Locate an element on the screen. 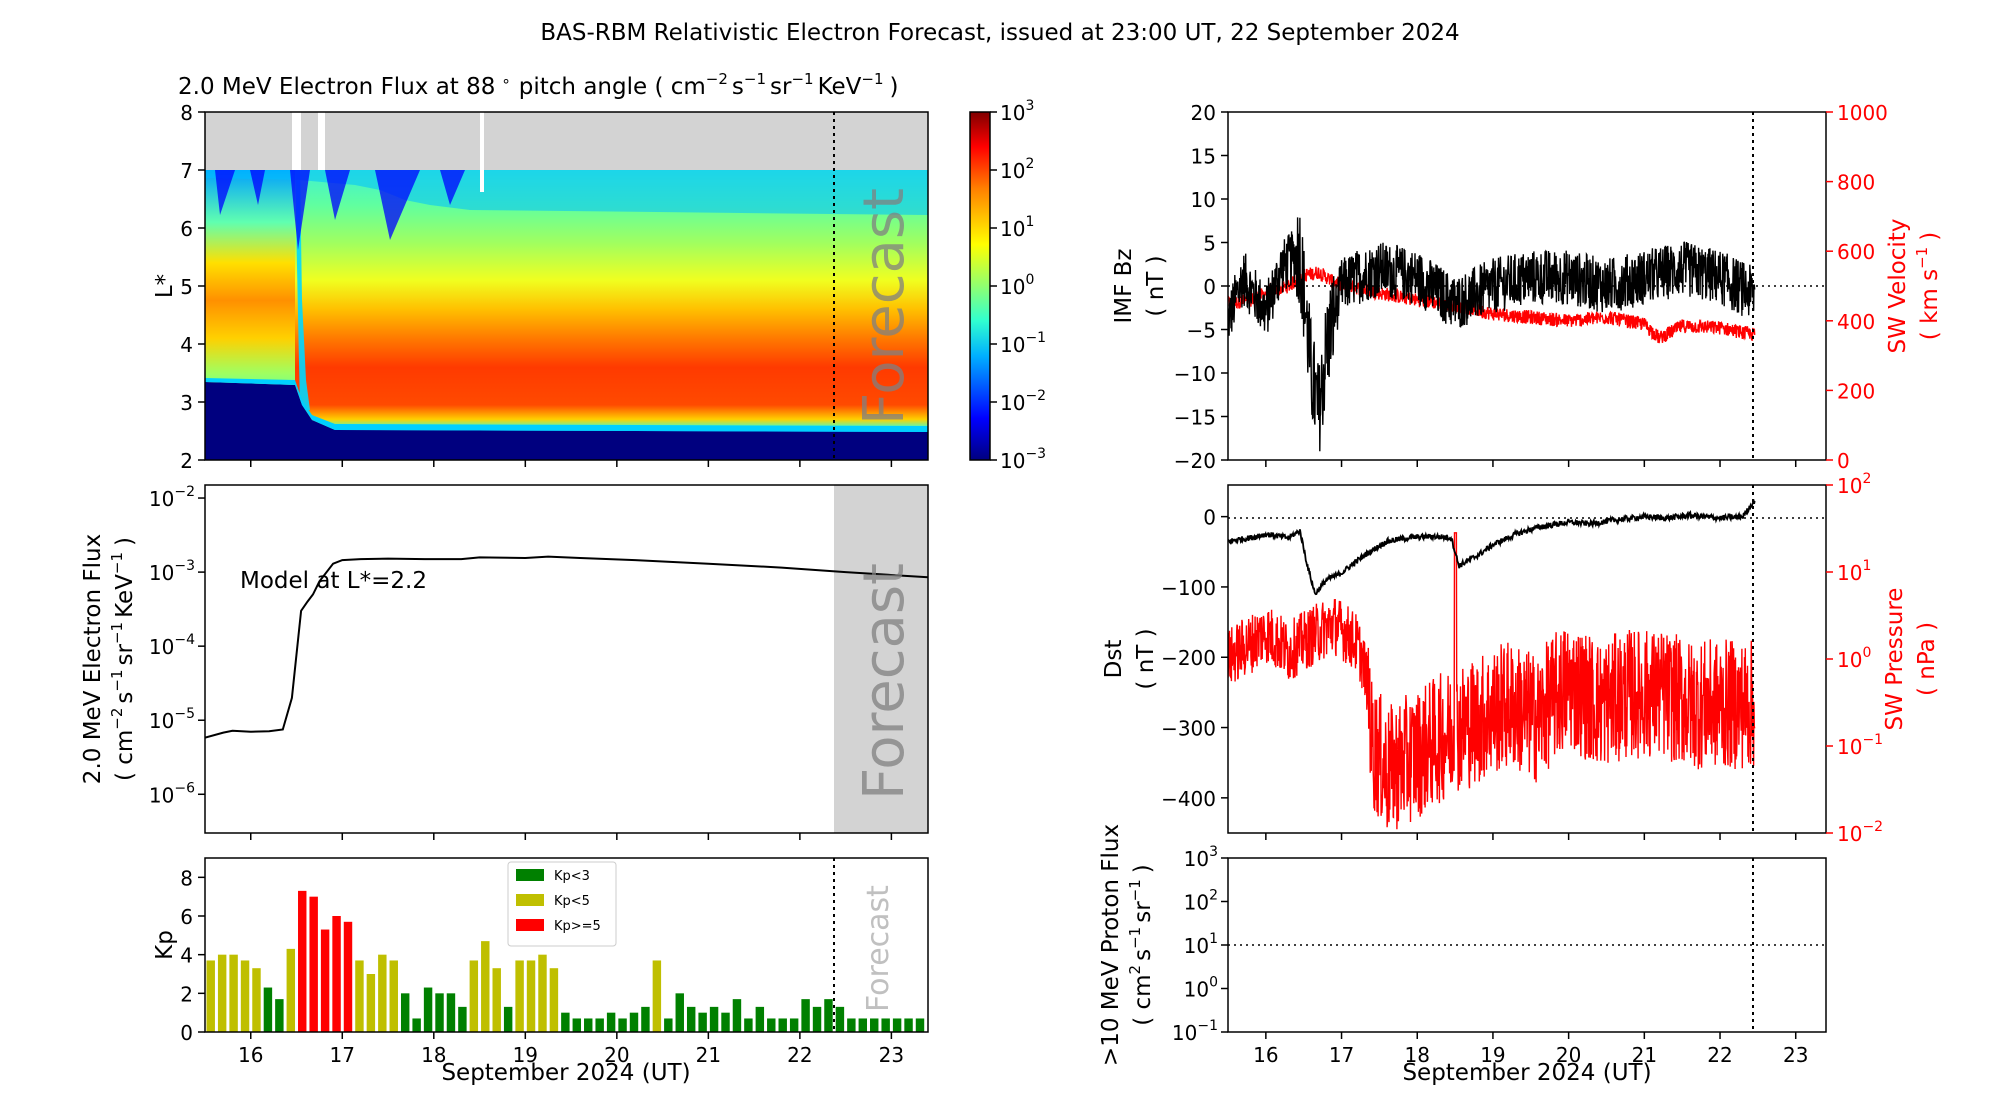  kp-legend-label-2: Kp>=5 is located at coordinates (577, 926).